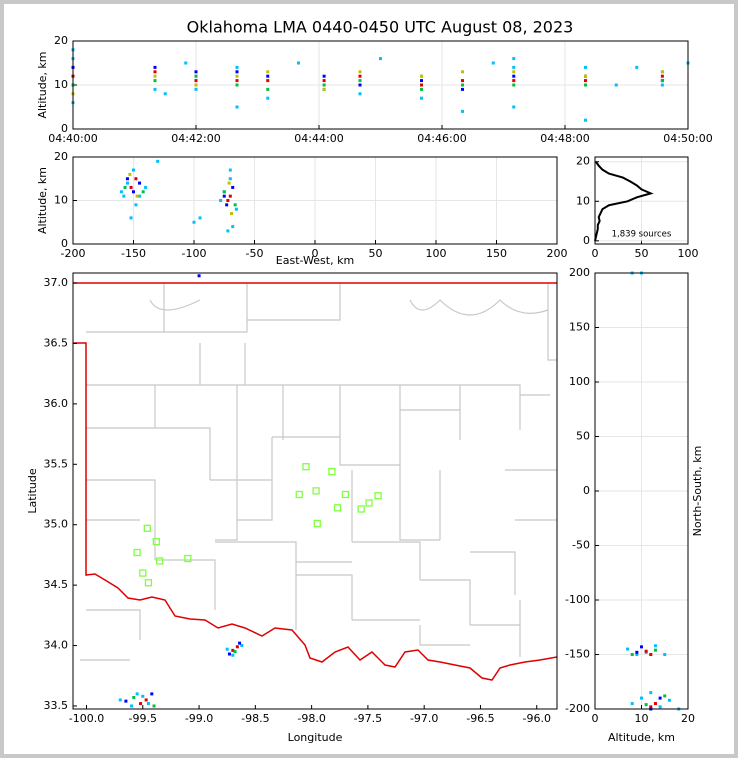 The height and width of the screenshot is (758, 738). I want to click on y-tick-label: 50, so click(583, 436).